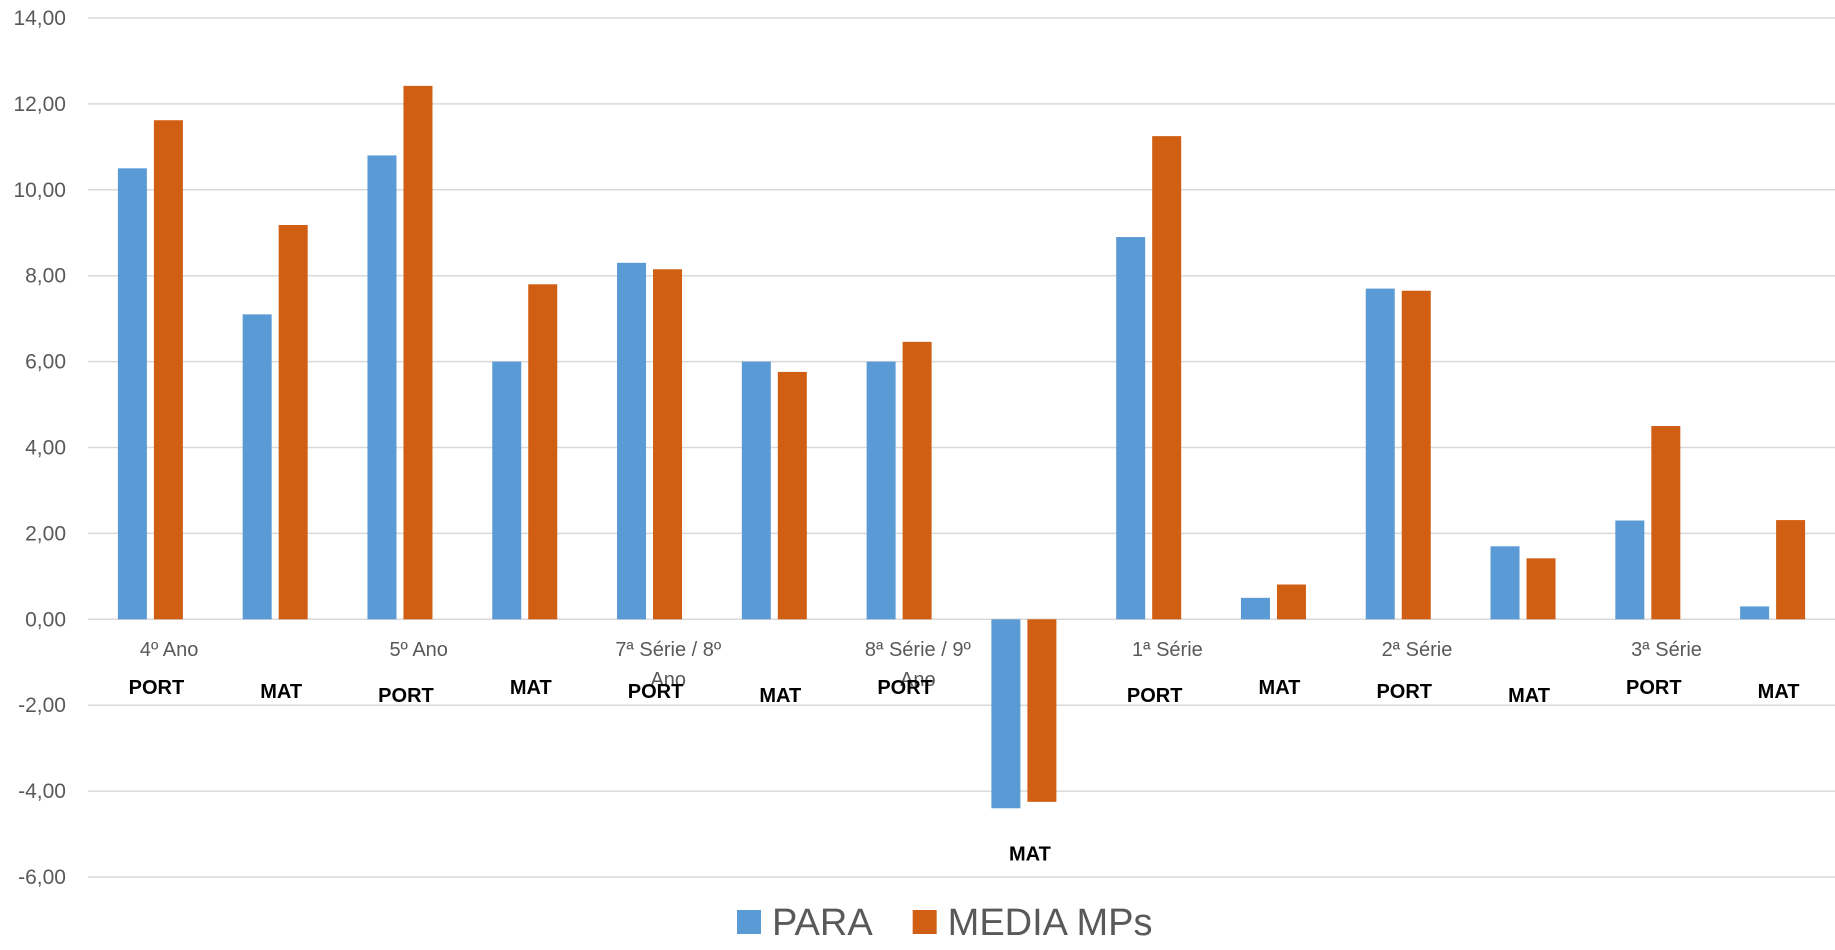  Describe the element at coordinates (668, 665) in the screenshot. I see `group-label: 7ª Série / 8º Ano` at that location.